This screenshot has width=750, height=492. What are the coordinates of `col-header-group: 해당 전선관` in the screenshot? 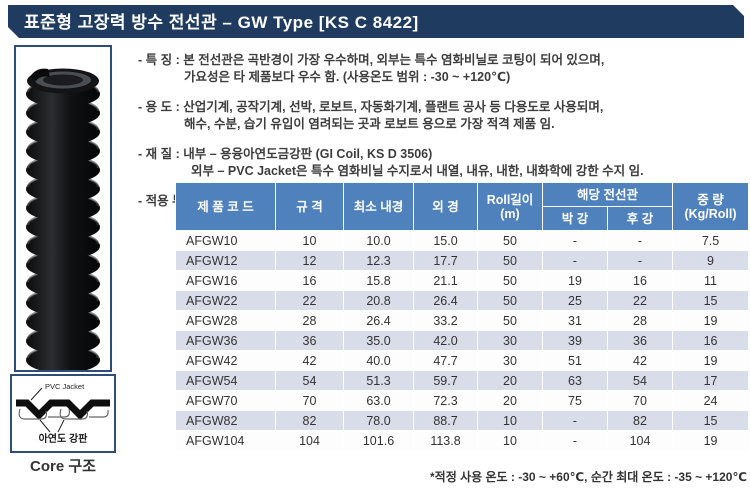 It's located at (607, 194).